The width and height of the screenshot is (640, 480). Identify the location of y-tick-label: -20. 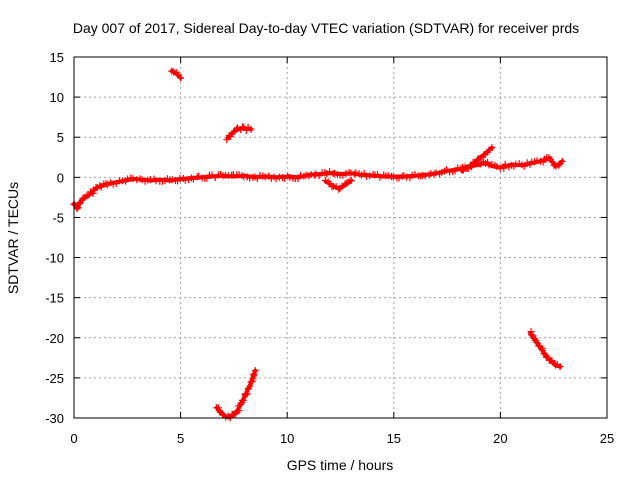
(54, 338).